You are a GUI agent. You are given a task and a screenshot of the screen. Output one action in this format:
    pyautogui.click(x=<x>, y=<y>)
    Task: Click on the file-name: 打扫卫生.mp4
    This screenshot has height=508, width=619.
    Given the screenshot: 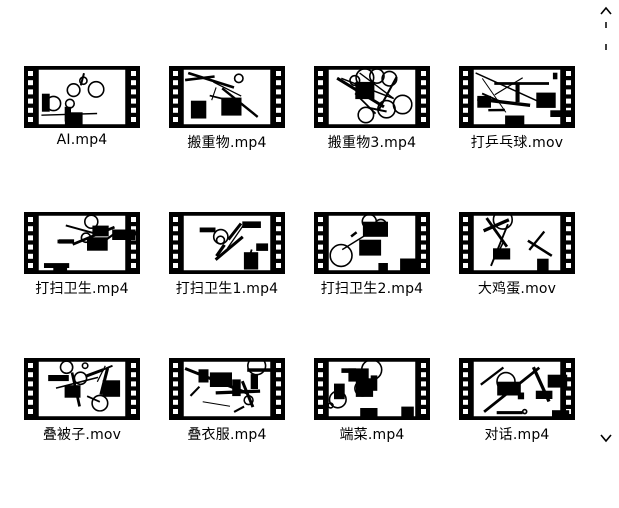 What is the action you would take?
    pyautogui.click(x=82, y=288)
    